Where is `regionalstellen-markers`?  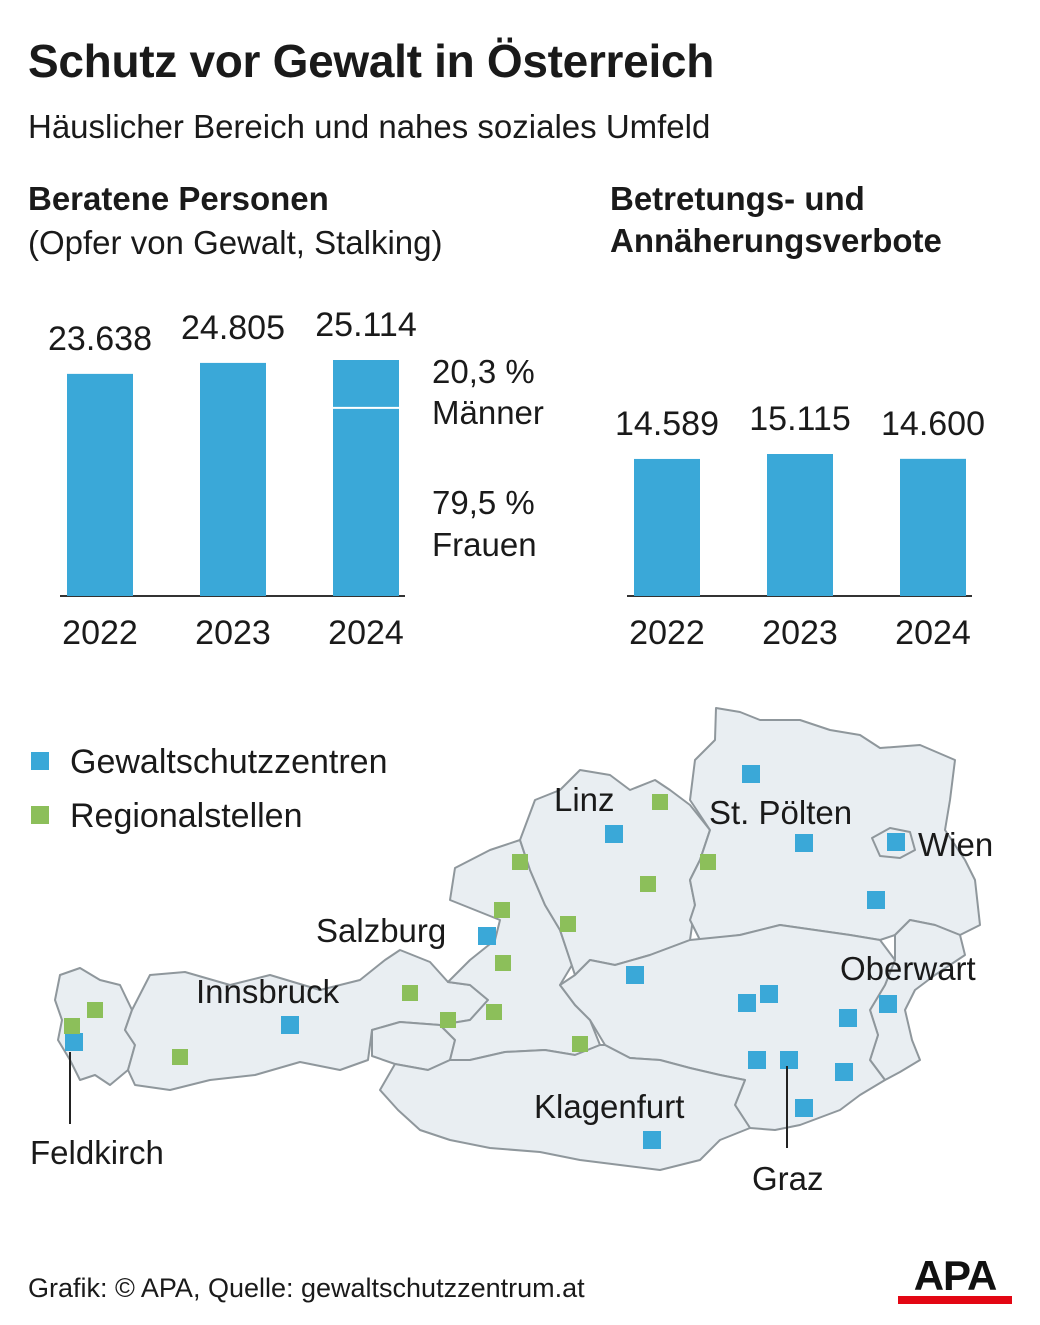 regionalstellen-markers is located at coordinates (390, 929).